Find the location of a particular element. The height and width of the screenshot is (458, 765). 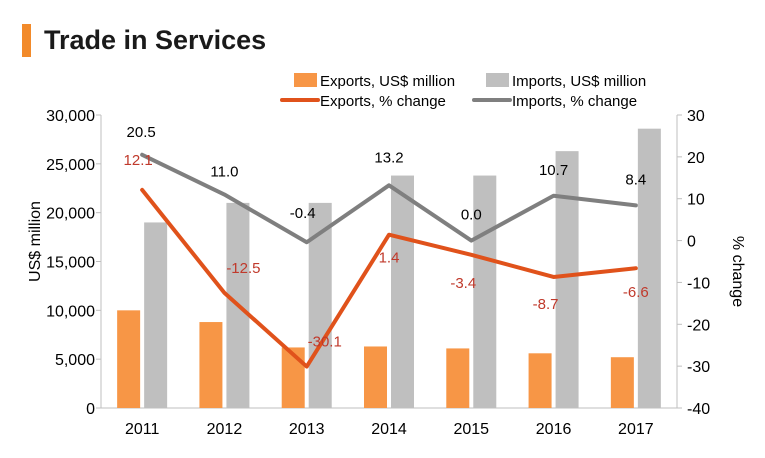

exports-change-label-2014: 1.4 is located at coordinates (389, 258).